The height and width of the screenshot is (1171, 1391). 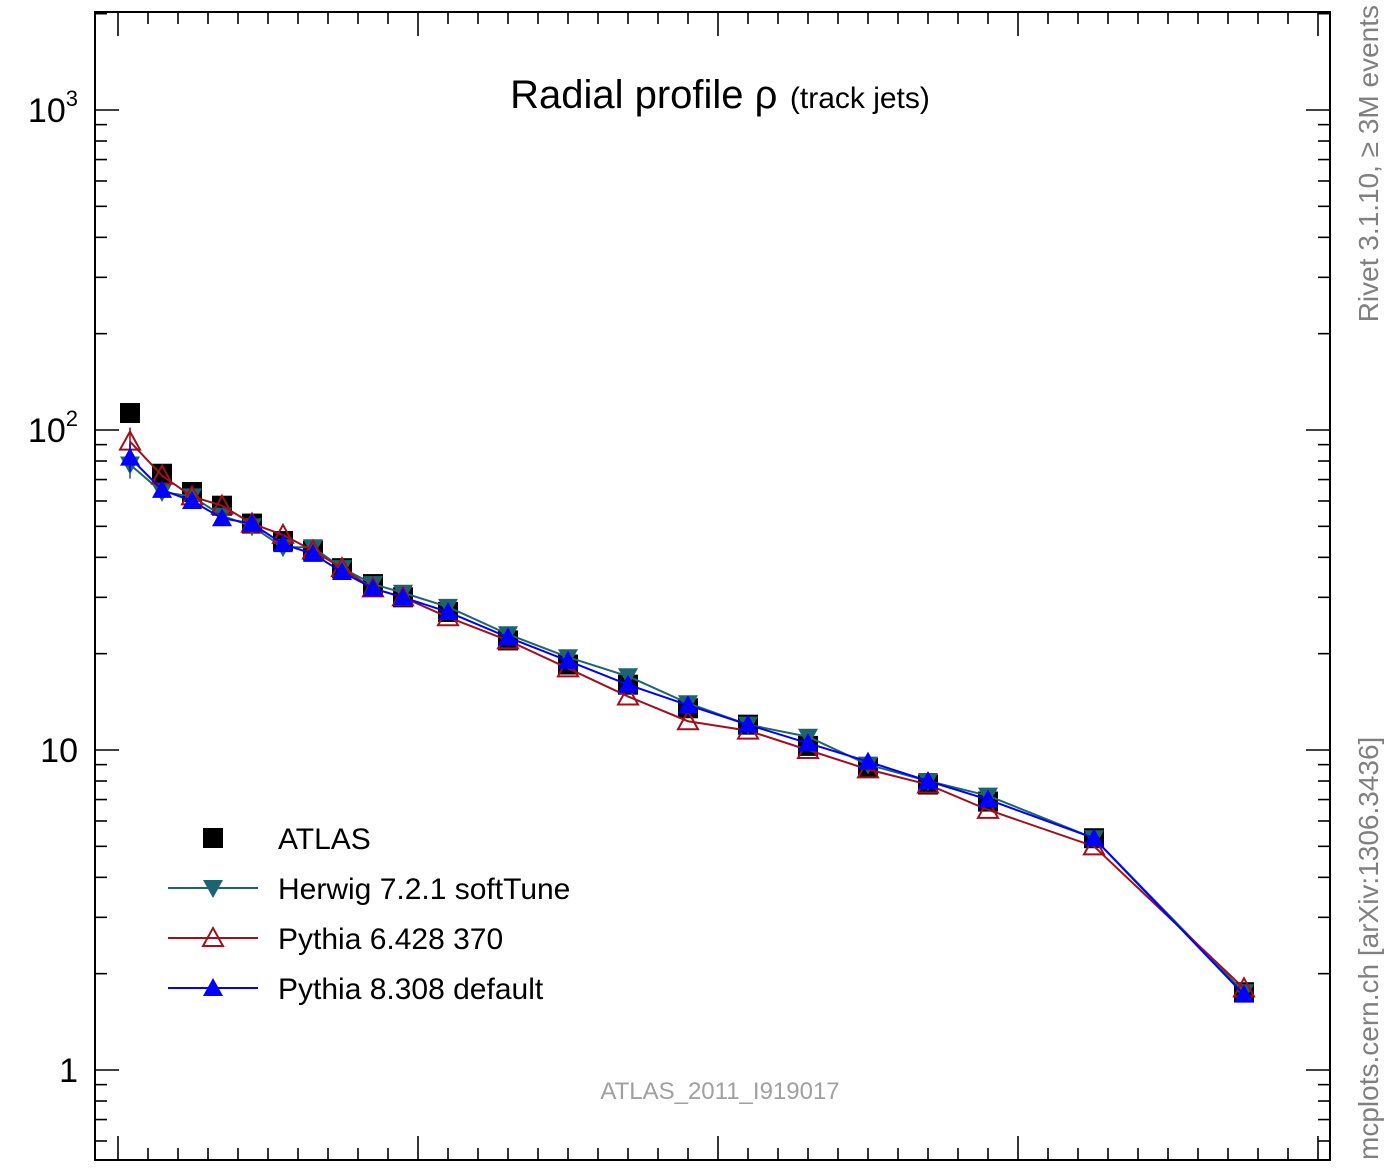 I want to click on analysis-watermark: ATLAS_2011_I919017, so click(x=719, y=1091).